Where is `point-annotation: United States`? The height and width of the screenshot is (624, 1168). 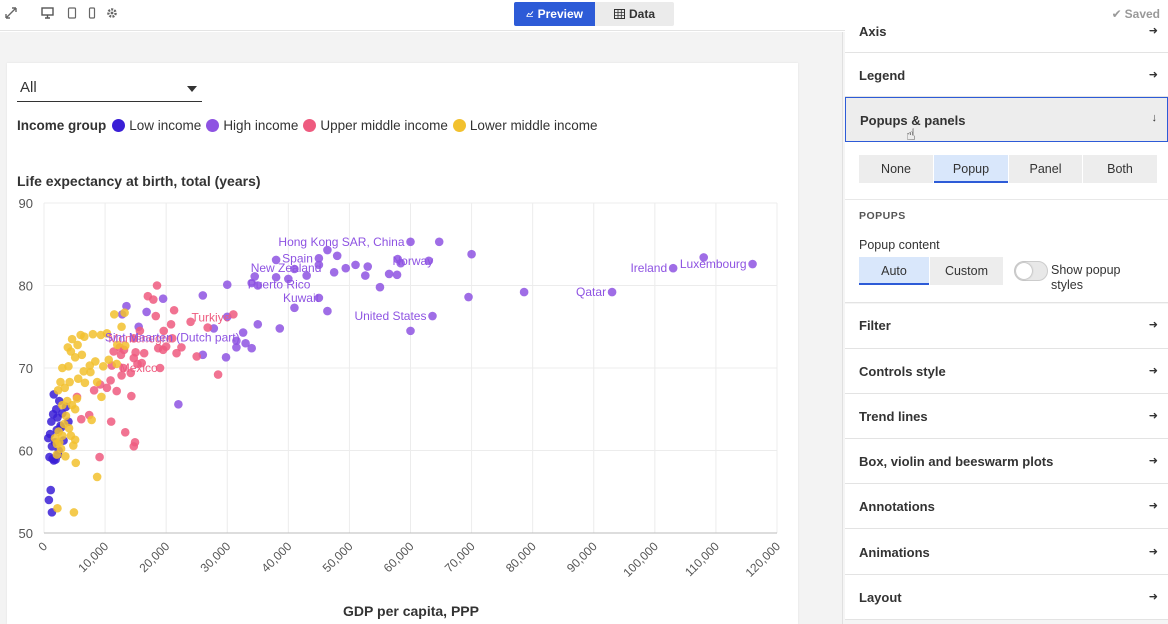 point-annotation: United States is located at coordinates (390, 316).